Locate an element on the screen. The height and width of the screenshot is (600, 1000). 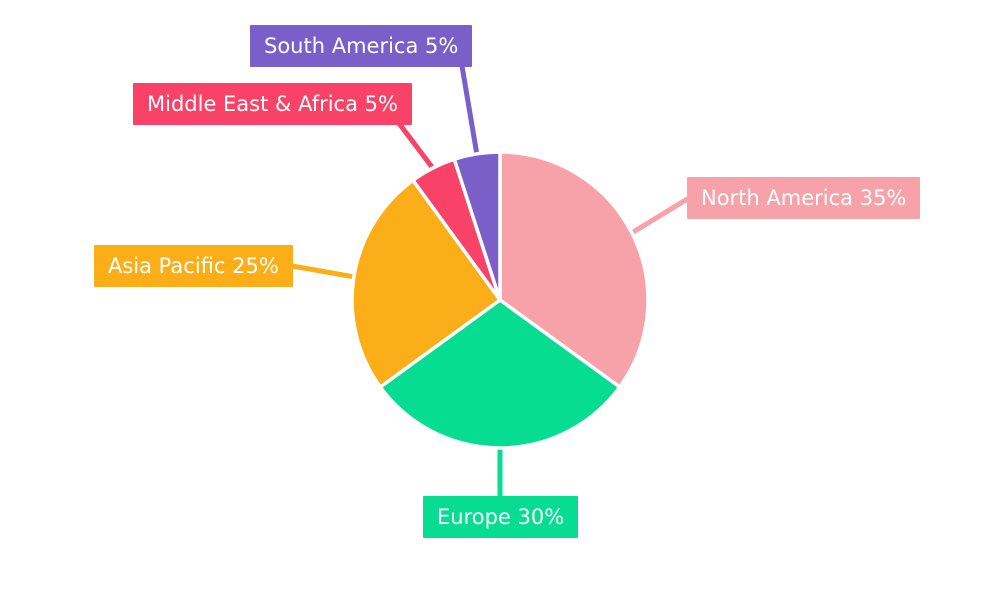
leader-line-north-america is located at coordinates (660, 215).